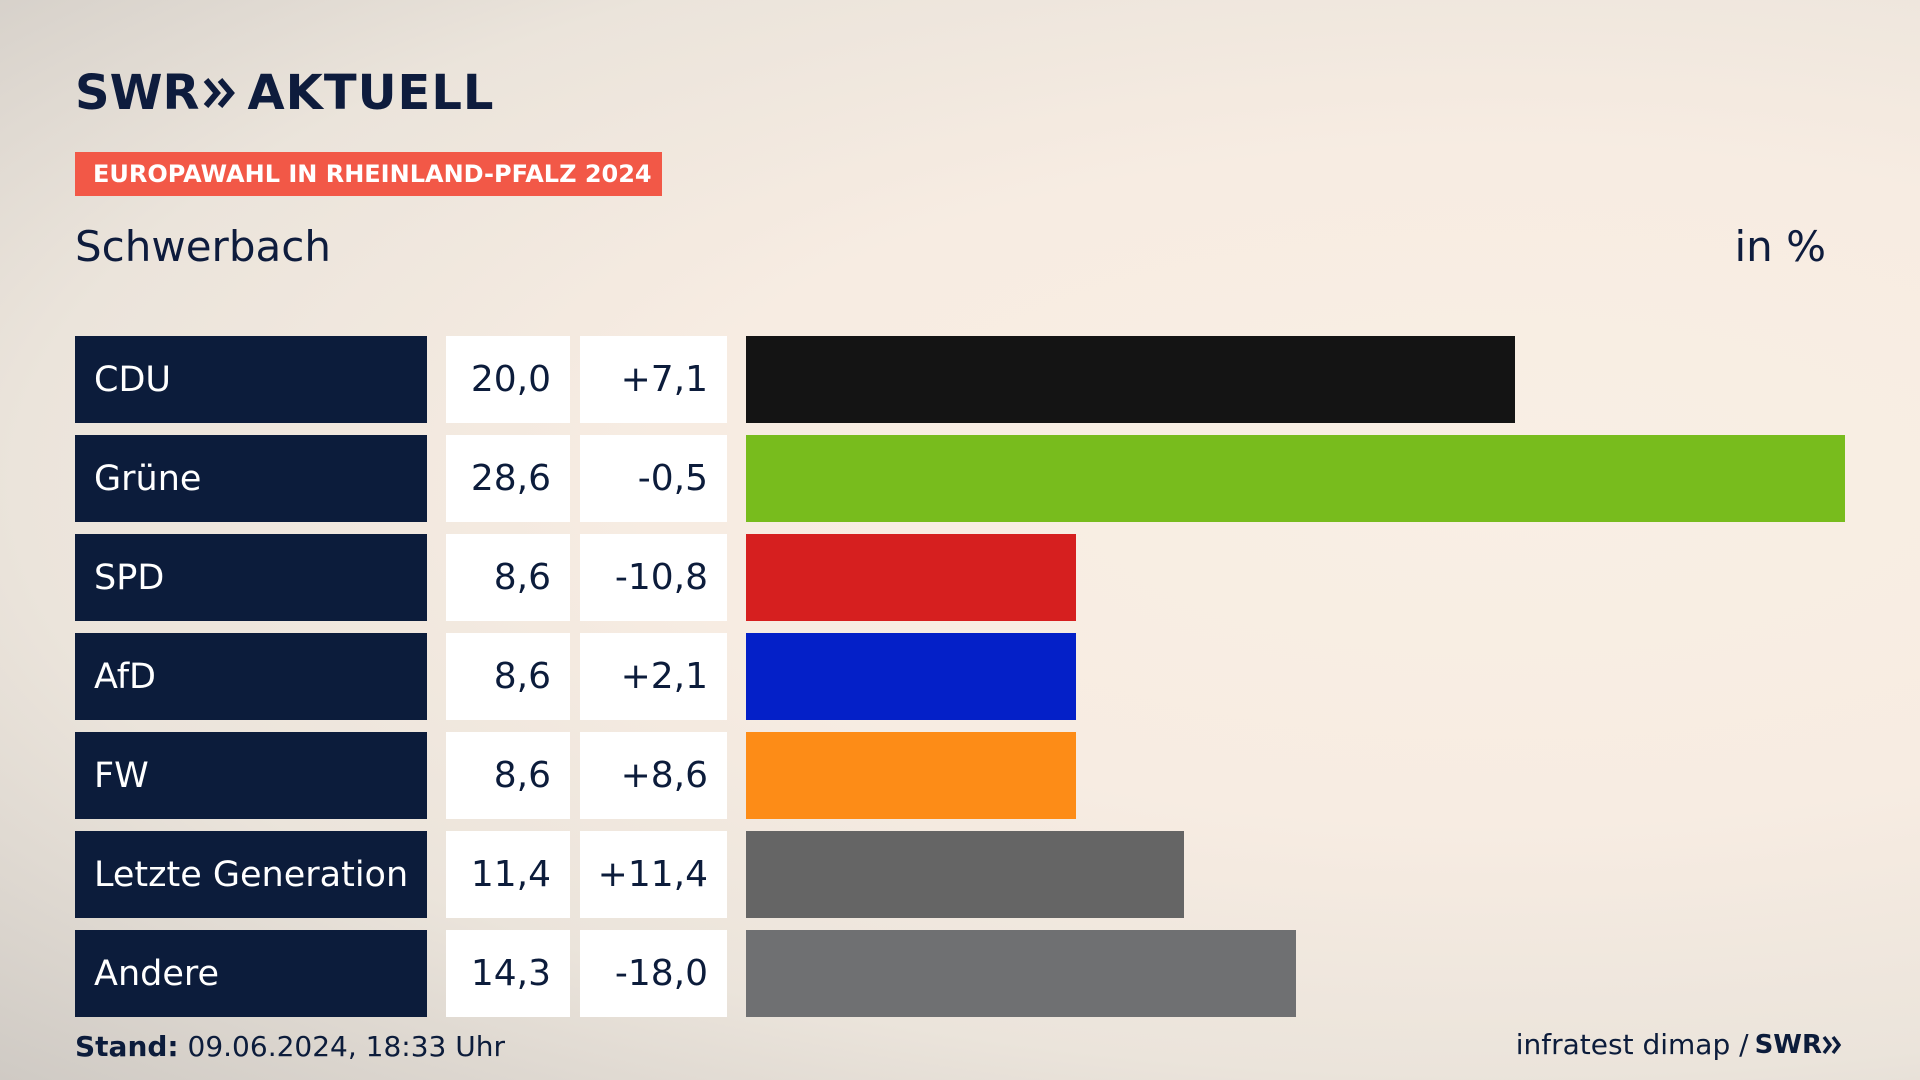 The image size is (1920, 1080). I want to click on vote-share-change: -10,8, so click(653, 577).